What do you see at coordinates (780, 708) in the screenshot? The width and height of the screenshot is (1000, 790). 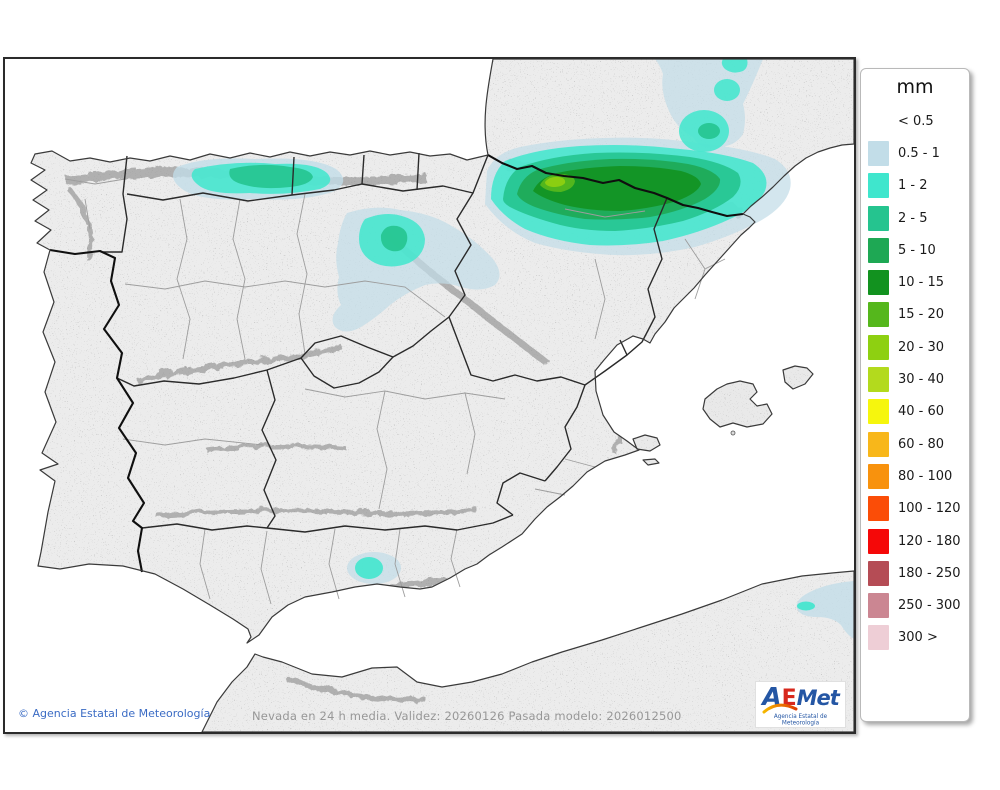 I see `aemet-swoosh-icon` at bounding box center [780, 708].